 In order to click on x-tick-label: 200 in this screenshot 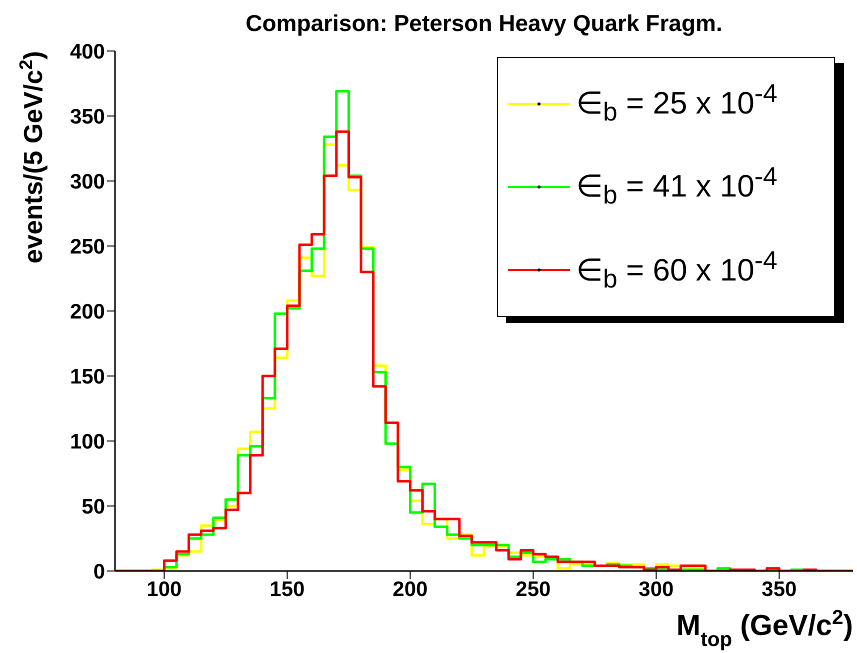, I will do `click(410, 589)`.